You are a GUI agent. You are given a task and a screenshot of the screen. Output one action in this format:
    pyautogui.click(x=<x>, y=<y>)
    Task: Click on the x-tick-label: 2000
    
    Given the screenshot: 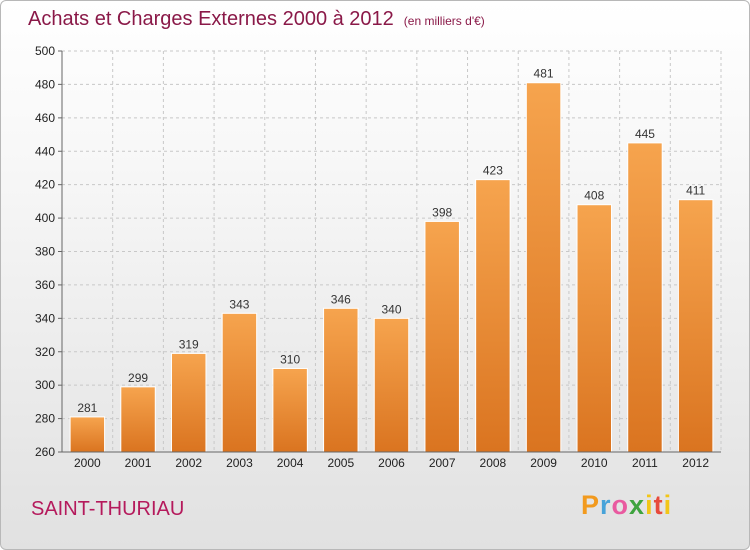 What is the action you would take?
    pyautogui.click(x=87, y=463)
    